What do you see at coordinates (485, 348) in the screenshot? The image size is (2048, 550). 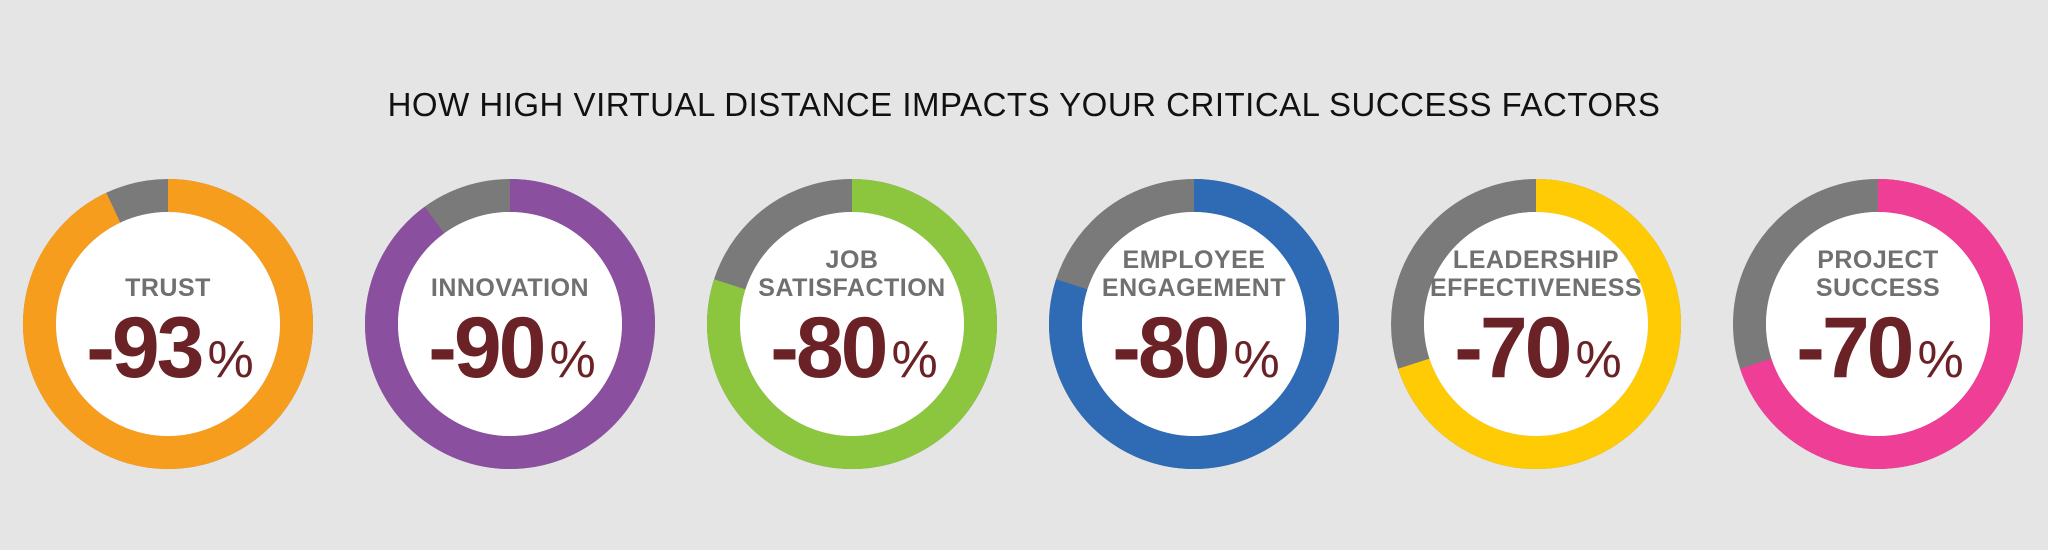 I see `donut-value-number: -90` at bounding box center [485, 348].